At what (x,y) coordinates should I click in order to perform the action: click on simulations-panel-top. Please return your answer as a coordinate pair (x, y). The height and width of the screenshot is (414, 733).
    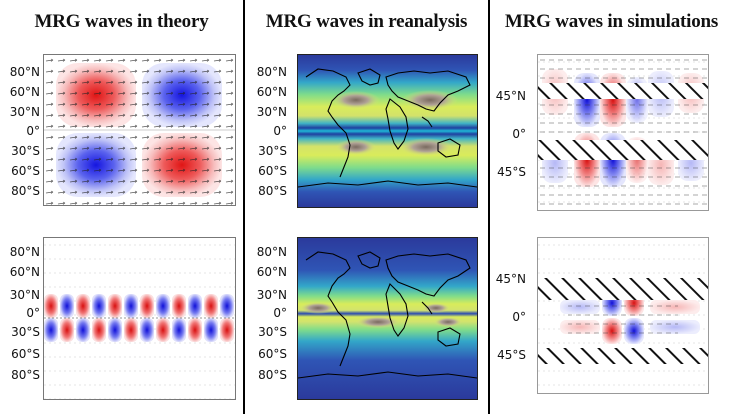
    Looking at the image, I should click on (623, 132).